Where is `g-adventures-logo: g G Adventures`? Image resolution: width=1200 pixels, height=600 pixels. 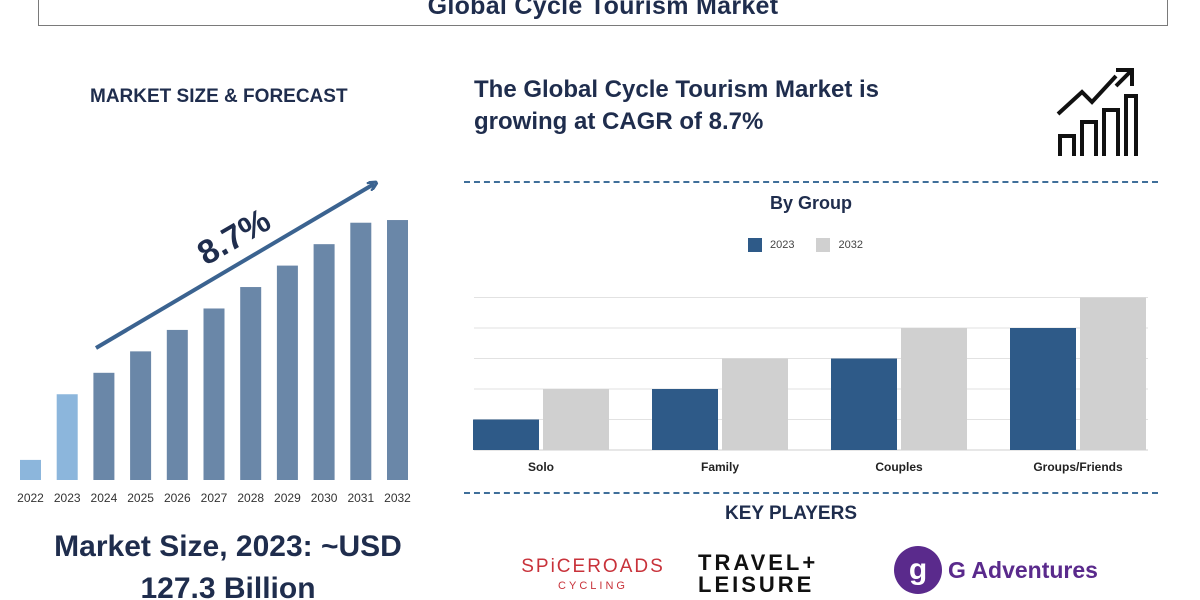 g-adventures-logo: g G Adventures is located at coordinates (996, 570).